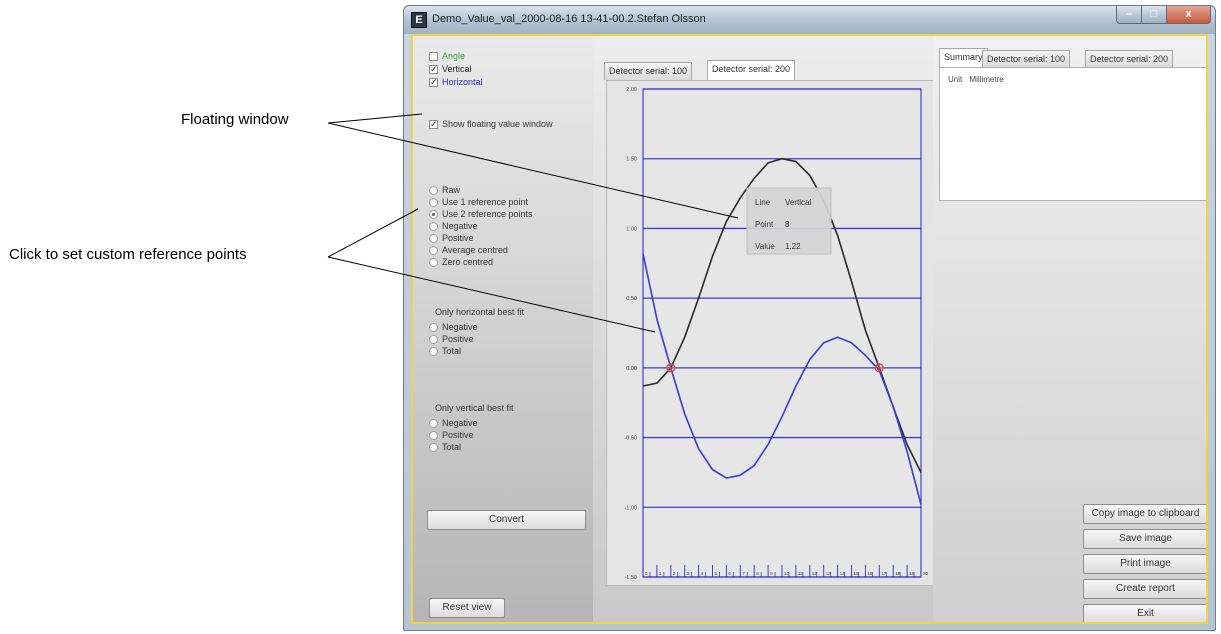 The height and width of the screenshot is (634, 1221). I want to click on vertical-fit-option: Positive, so click(451, 435).